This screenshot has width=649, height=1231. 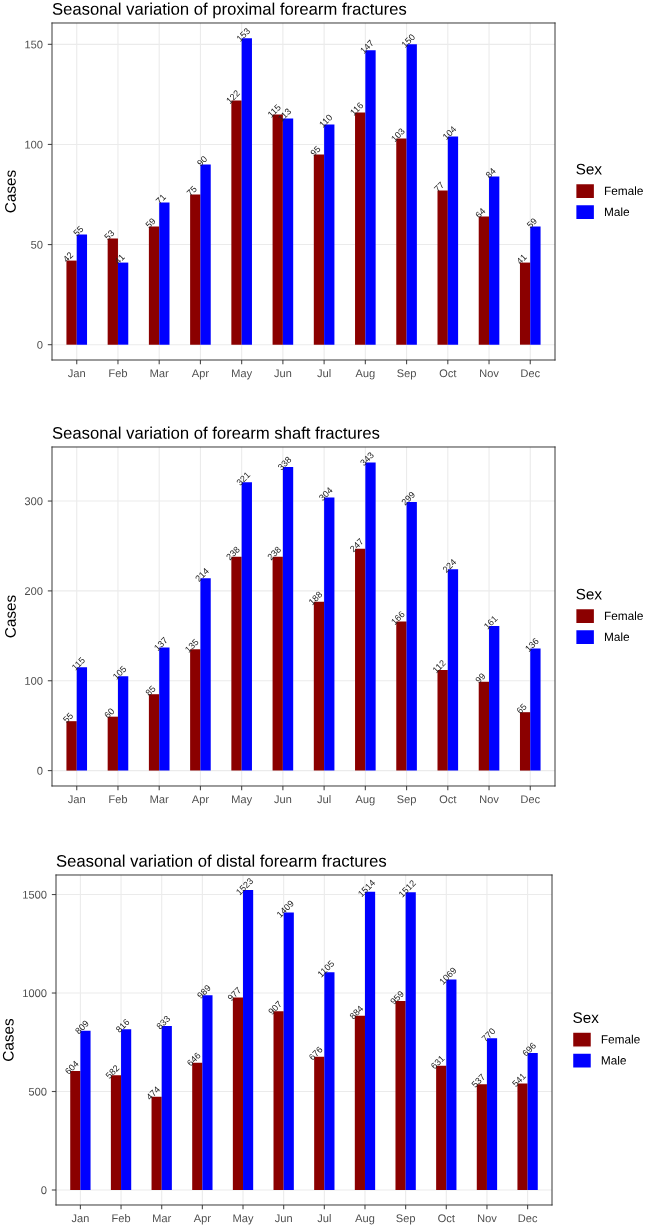 I want to click on data-label: 105, so click(x=119, y=672).